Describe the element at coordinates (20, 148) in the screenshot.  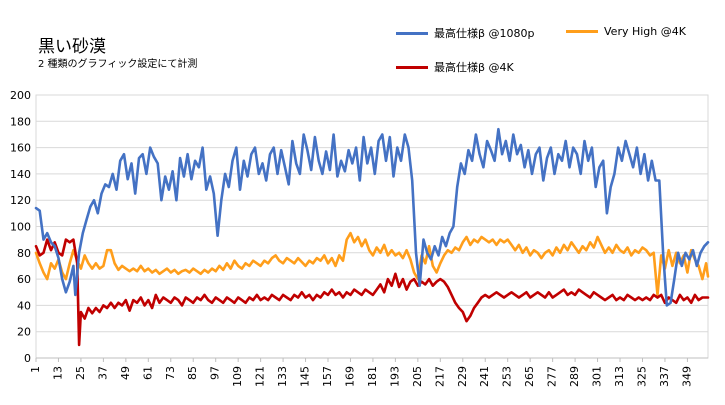
I see `y-tick-label: 160` at that location.